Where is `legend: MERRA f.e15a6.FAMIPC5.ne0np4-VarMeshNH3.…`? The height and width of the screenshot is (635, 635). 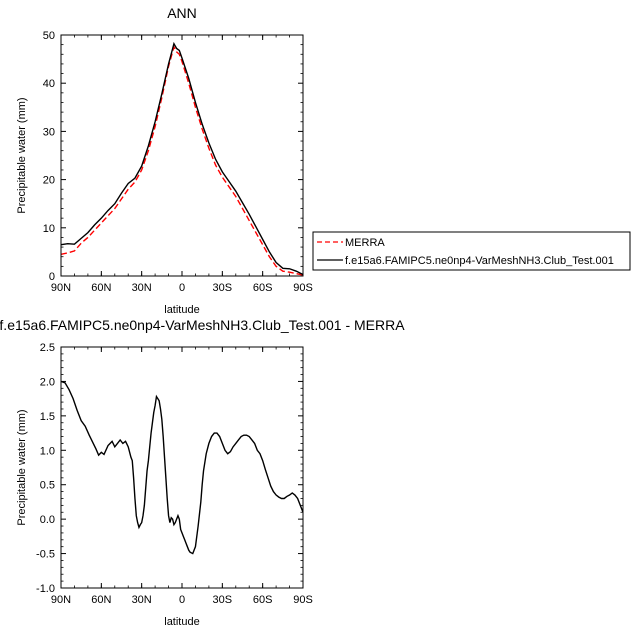
legend: MERRA f.e15a6.FAMIPC5.ne0np4-VarMeshNH3.… is located at coordinates (471, 251).